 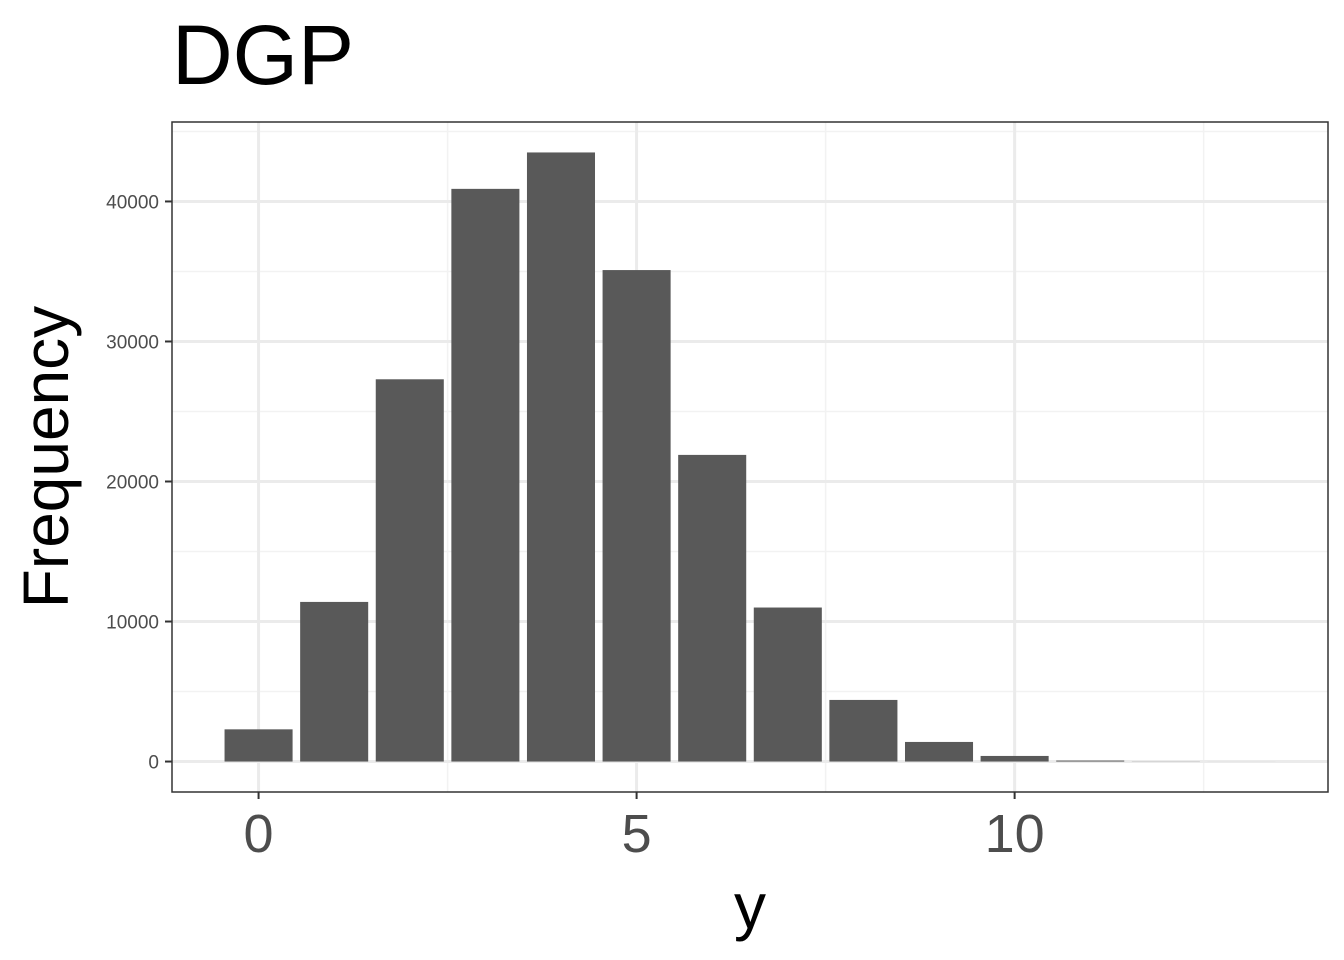 I want to click on y-tick-label: 20000, so click(x=132, y=483).